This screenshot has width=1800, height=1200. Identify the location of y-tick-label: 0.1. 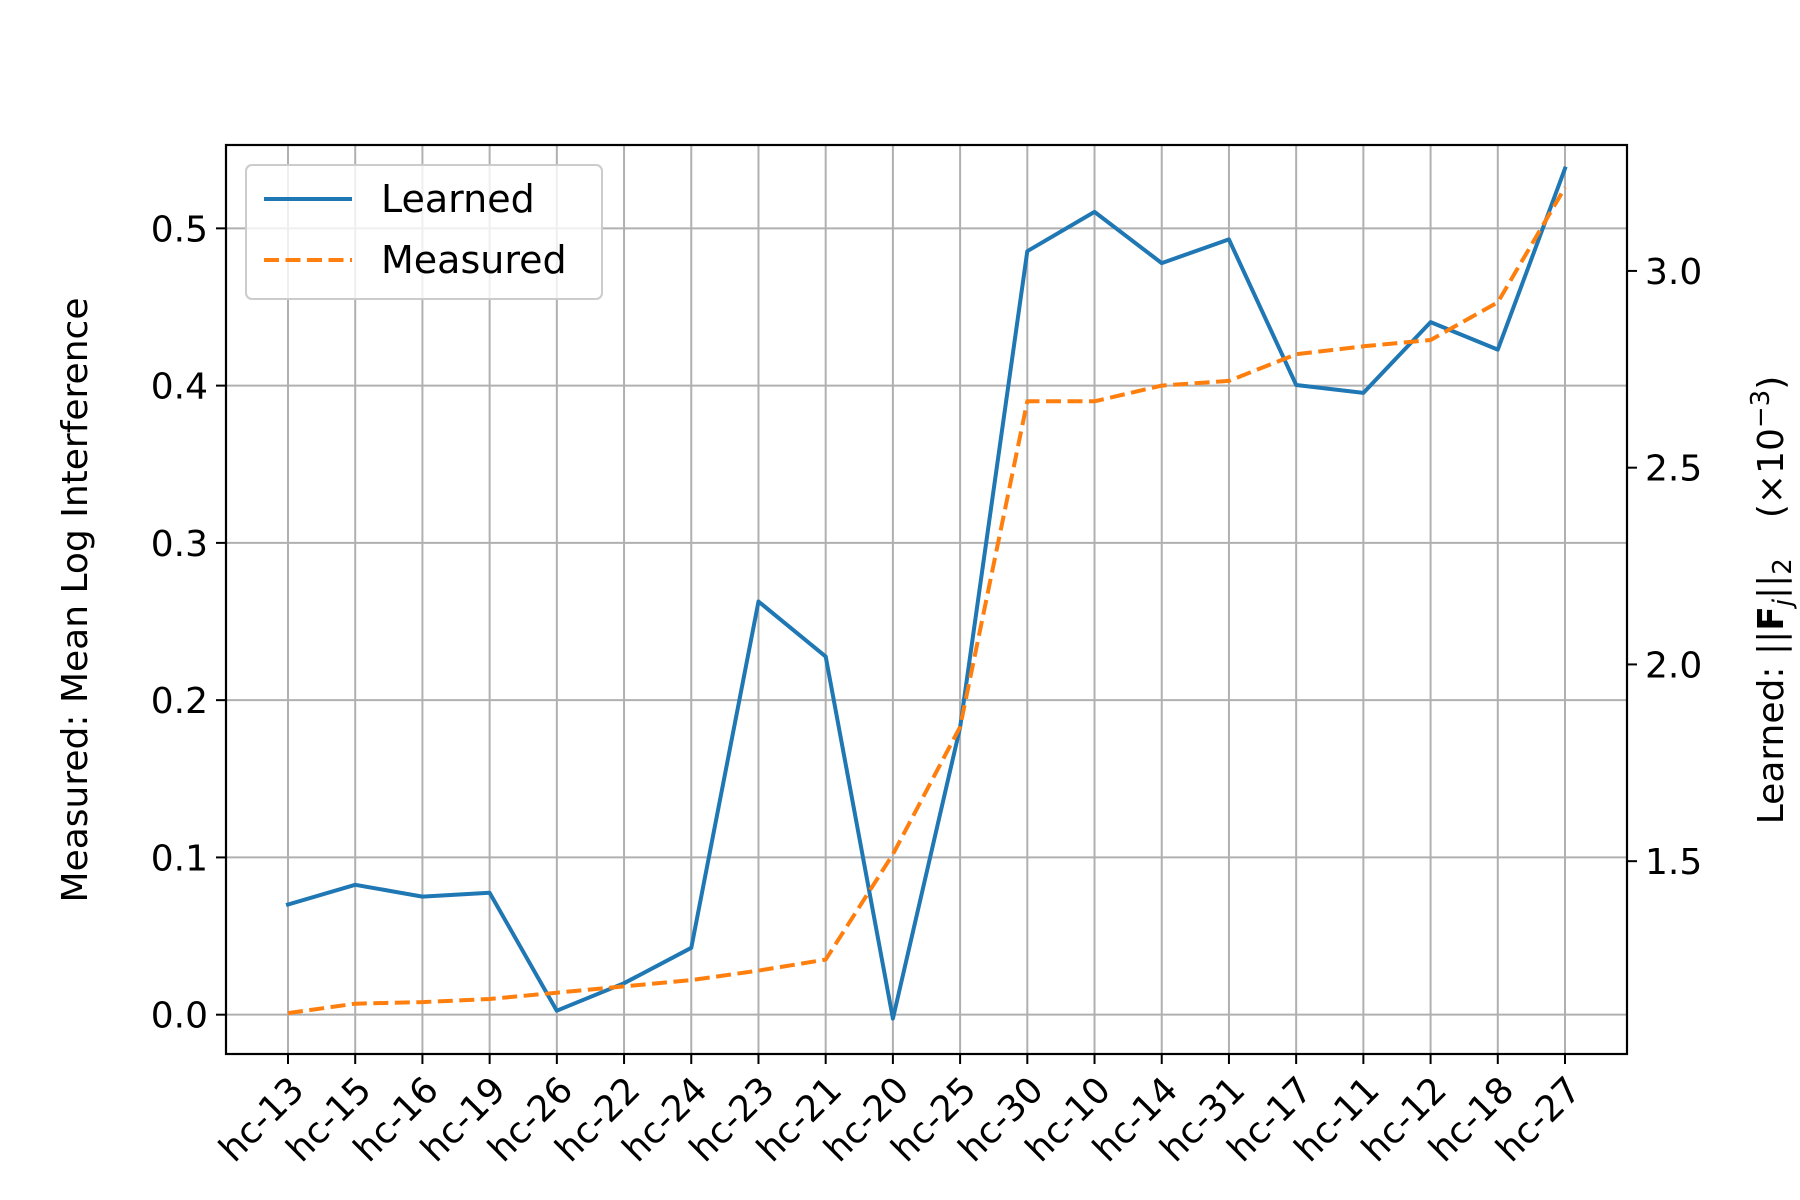
(179, 858).